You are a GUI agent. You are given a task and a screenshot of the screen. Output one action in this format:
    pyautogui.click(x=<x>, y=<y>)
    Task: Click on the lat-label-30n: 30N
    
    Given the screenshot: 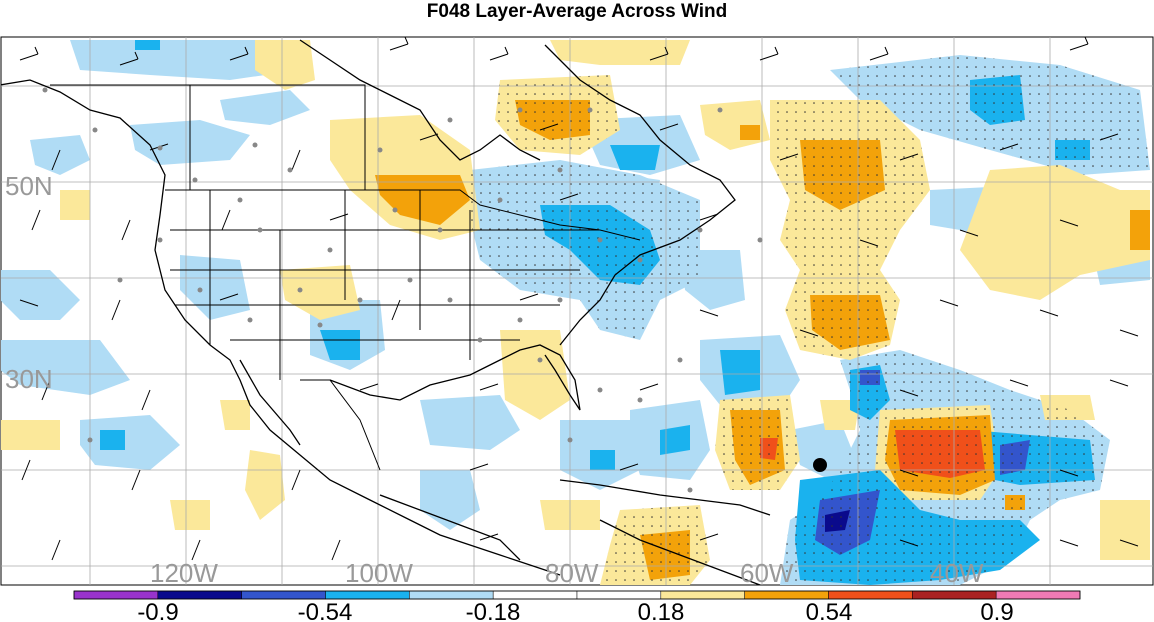 What is the action you would take?
    pyautogui.click(x=29, y=379)
    